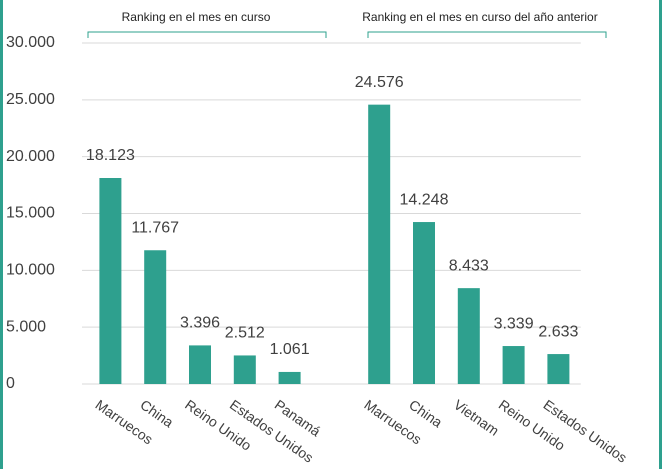  What do you see at coordinates (30, 42) in the screenshot?
I see `y-tick-label: 30.000` at bounding box center [30, 42].